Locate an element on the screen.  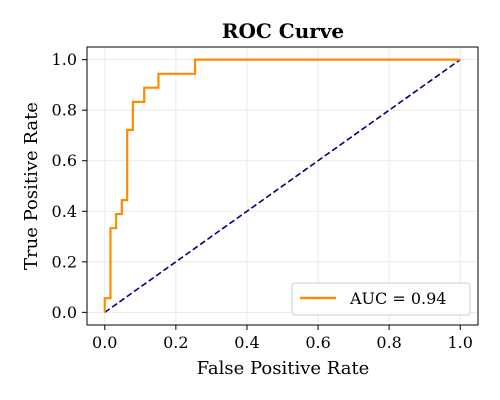
y-tick-label: 0.6 is located at coordinates (64, 160).